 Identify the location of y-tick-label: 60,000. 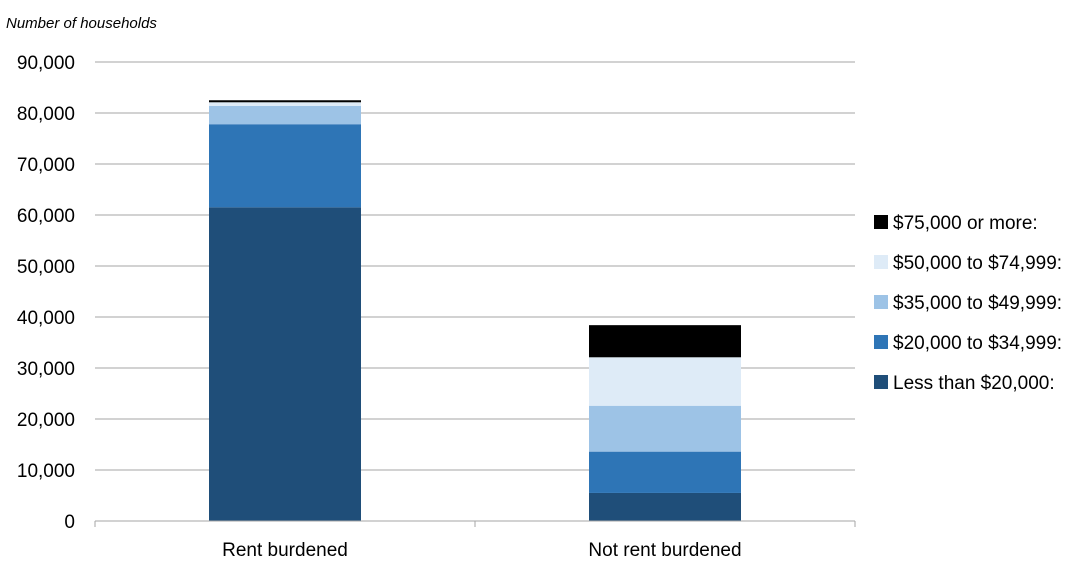
(46, 216).